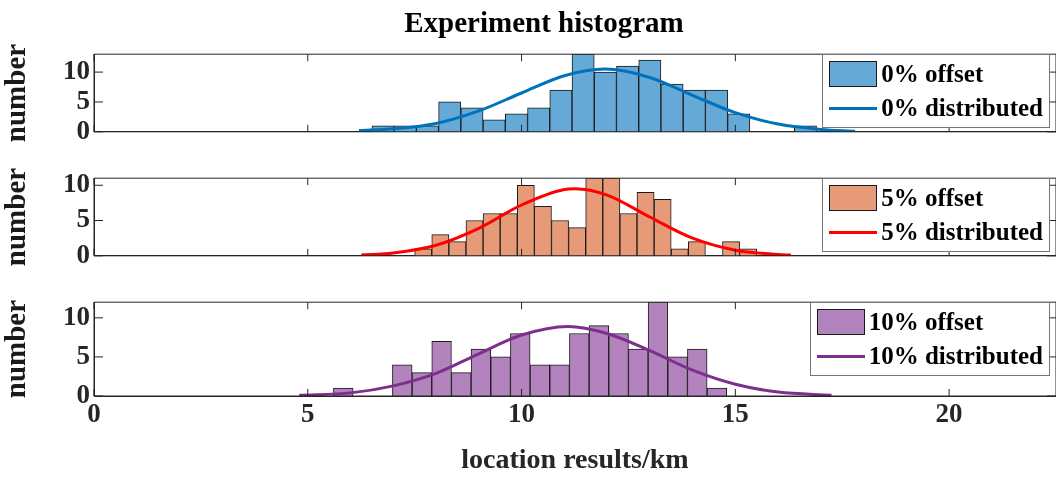  I want to click on x-tick-label: 5, so click(308, 413).